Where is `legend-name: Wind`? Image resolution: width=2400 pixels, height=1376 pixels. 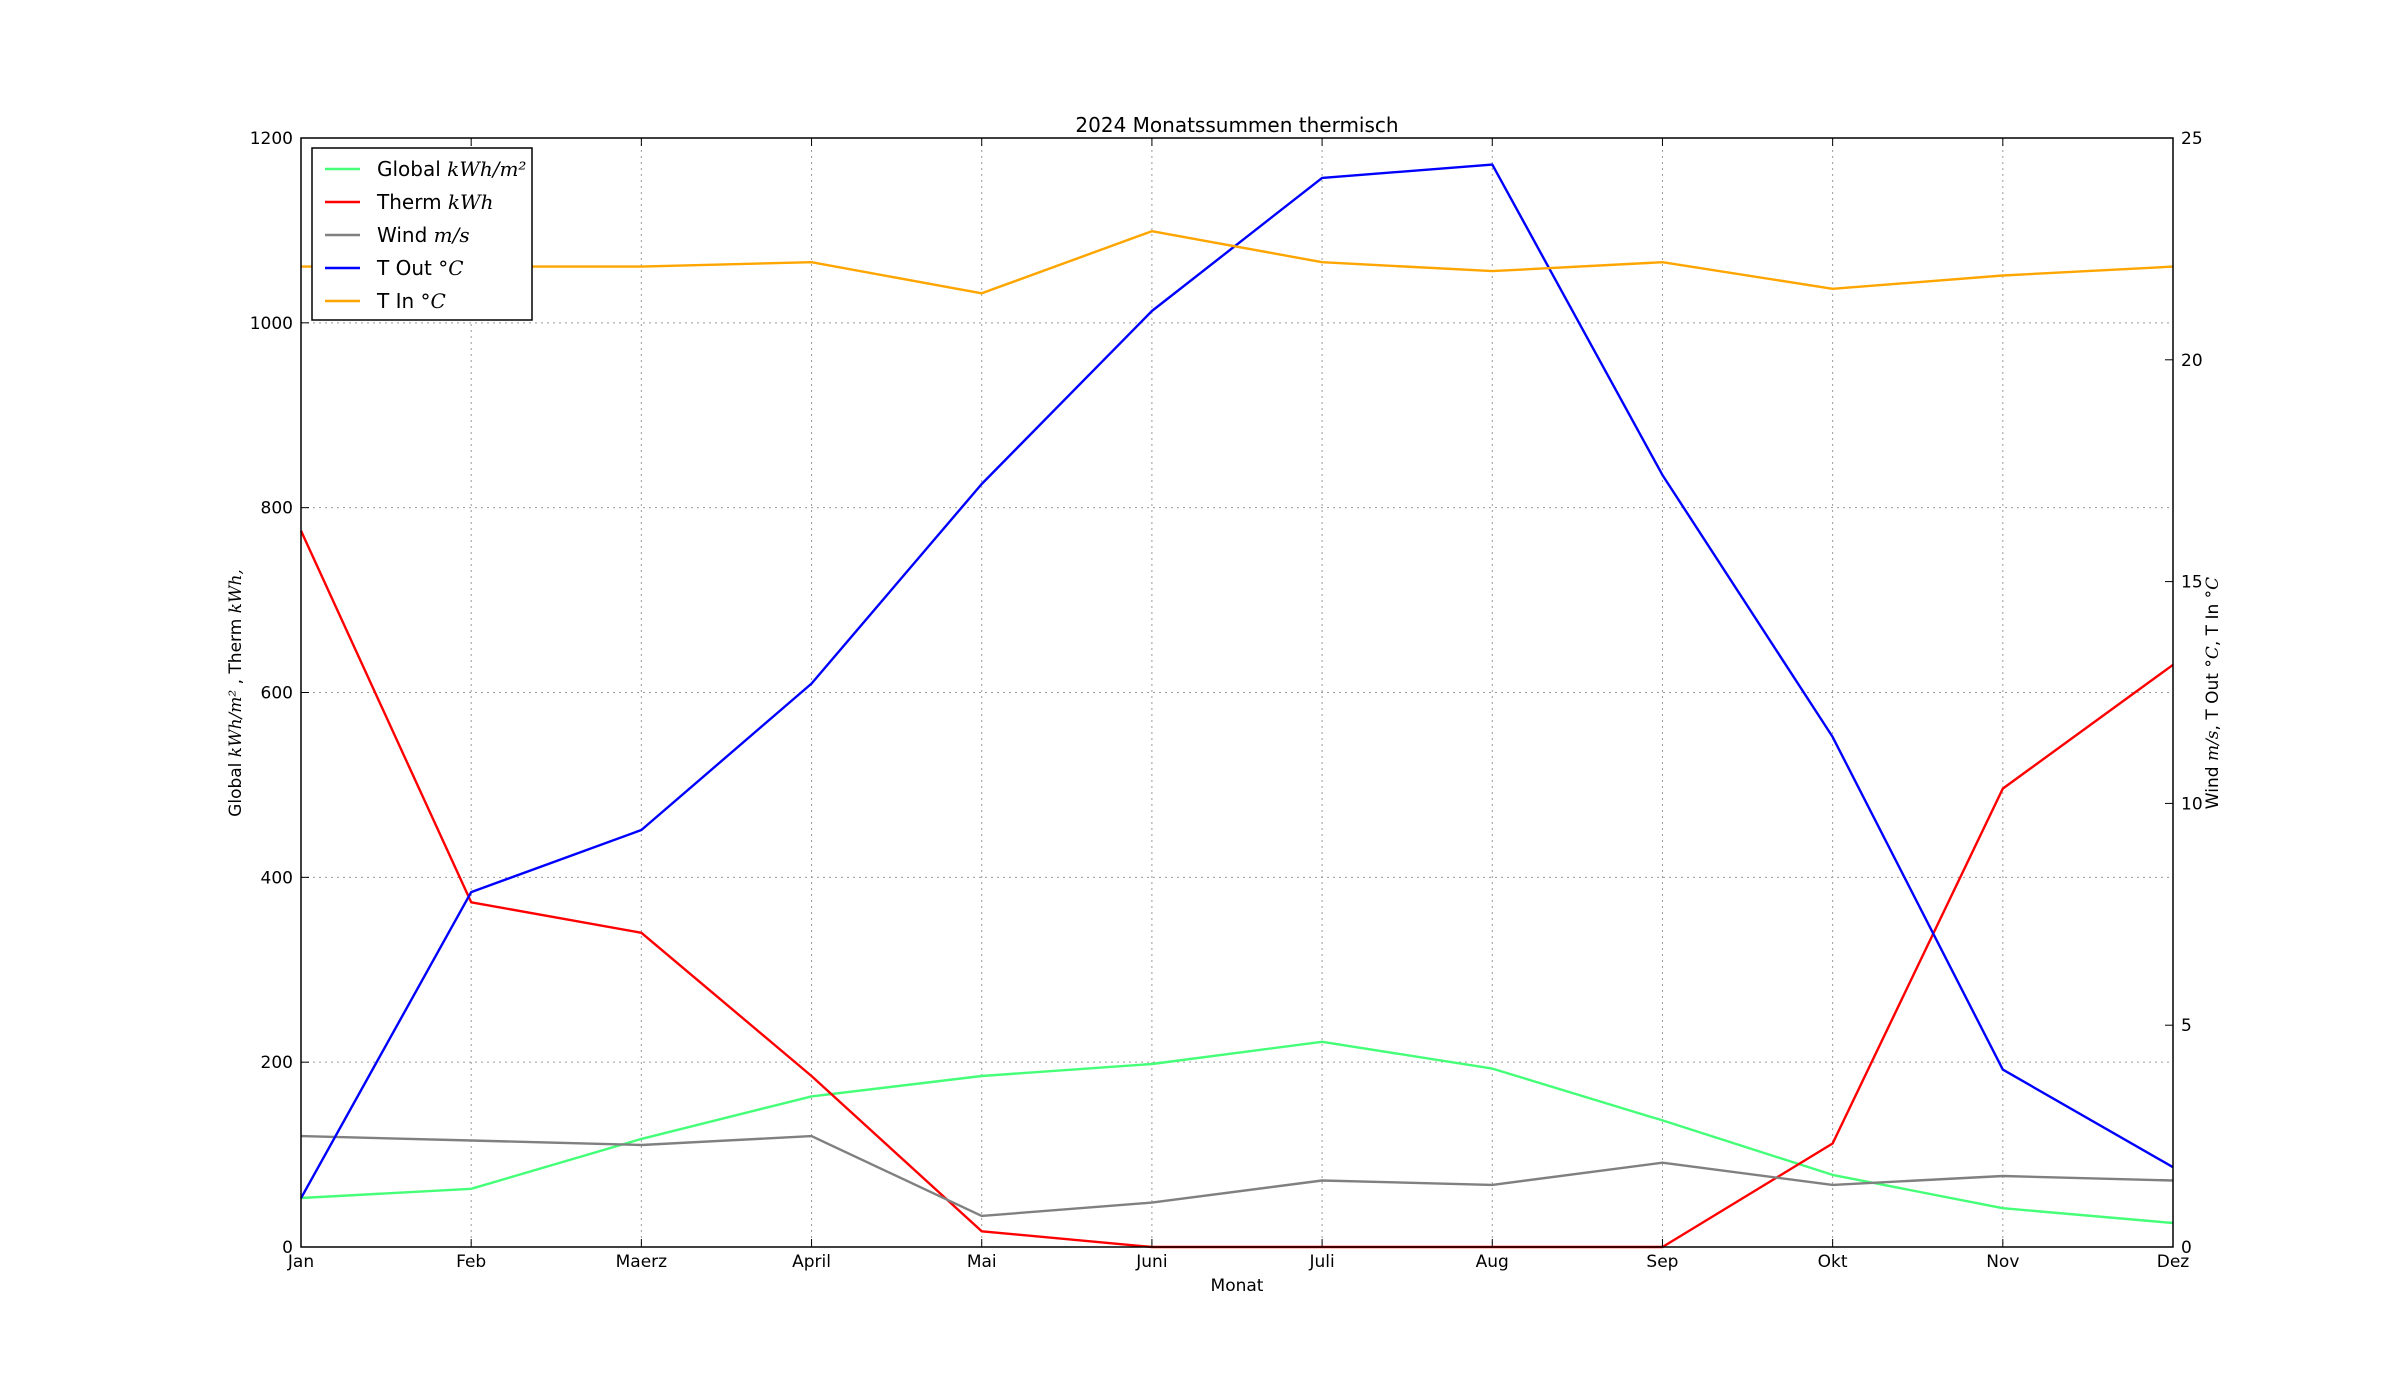
legend-name: Wind is located at coordinates (405, 235).